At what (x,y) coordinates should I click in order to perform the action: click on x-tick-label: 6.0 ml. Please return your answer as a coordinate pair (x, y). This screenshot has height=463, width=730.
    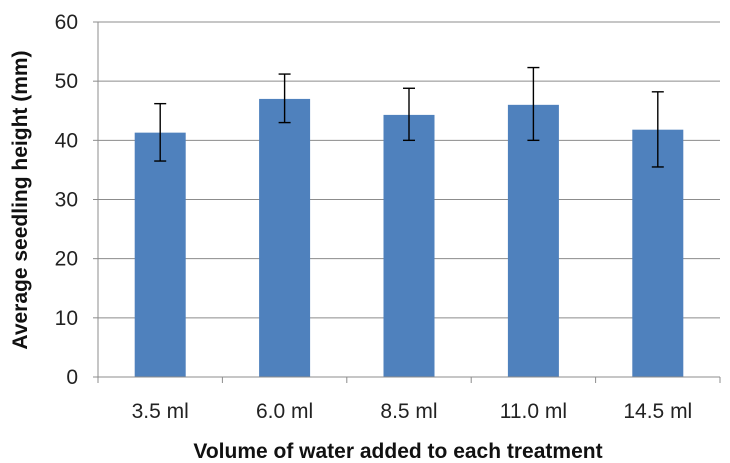
    Looking at the image, I should click on (284, 411).